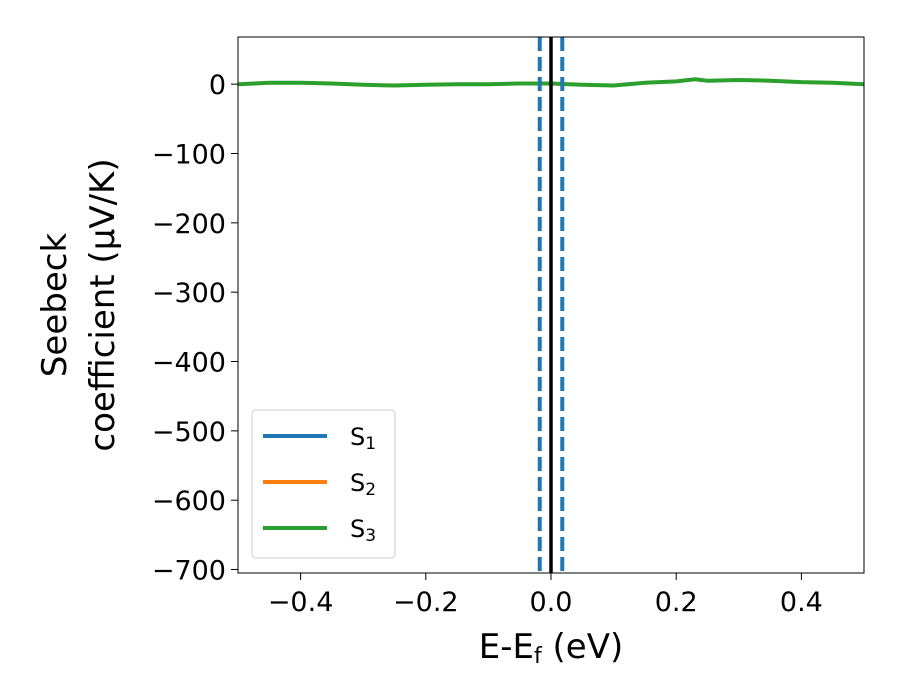 Image resolution: width=900 pixels, height=700 pixels. What do you see at coordinates (676, 602) in the screenshot?
I see `x-tick-label: 0.2` at bounding box center [676, 602].